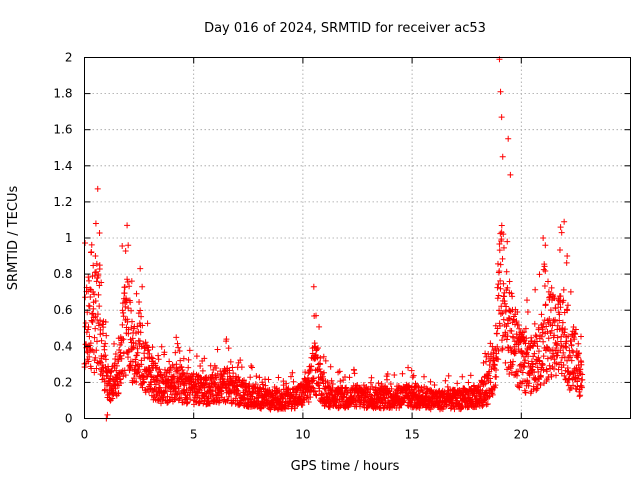 This screenshot has width=640, height=480. What do you see at coordinates (302, 435) in the screenshot?
I see `x-tick-label: 10` at bounding box center [302, 435].